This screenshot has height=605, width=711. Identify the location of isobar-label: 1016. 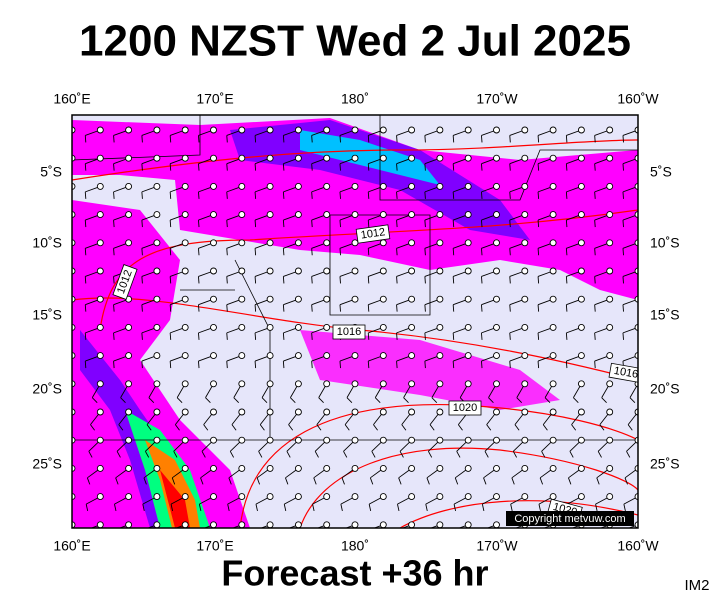
(349, 332).